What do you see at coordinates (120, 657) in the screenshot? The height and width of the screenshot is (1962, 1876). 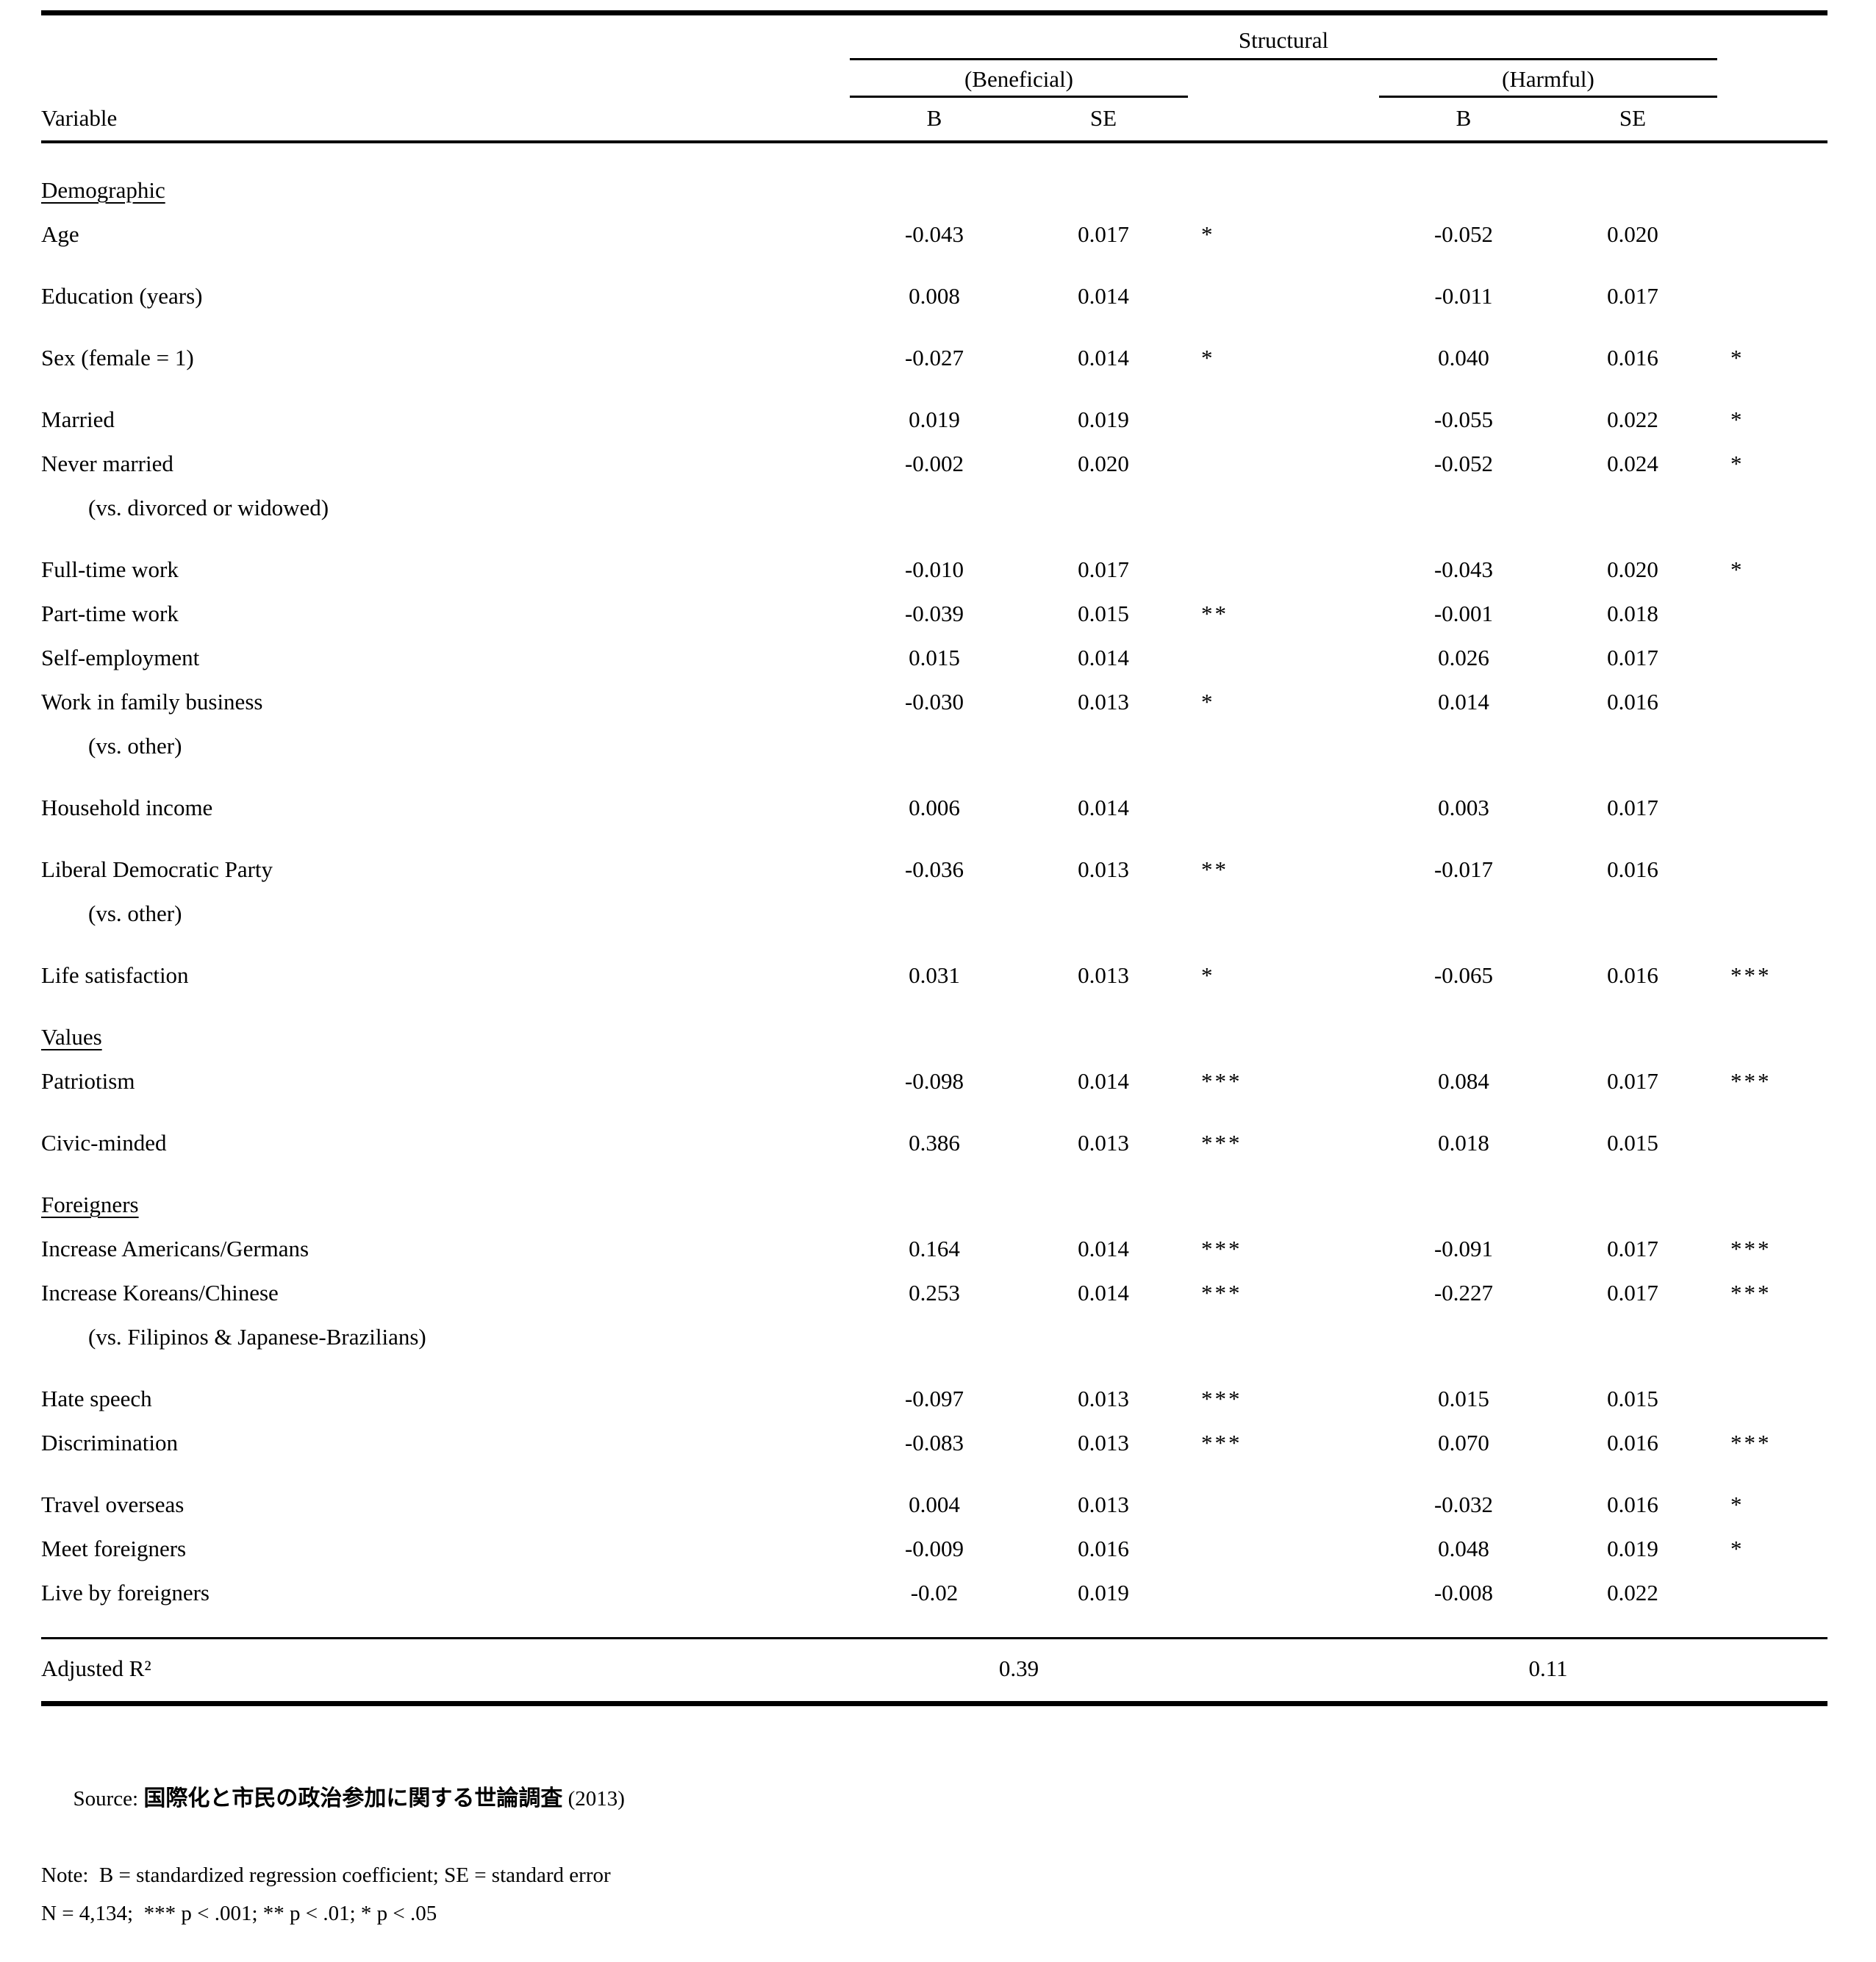 I see `row-label: Self-employment` at bounding box center [120, 657].